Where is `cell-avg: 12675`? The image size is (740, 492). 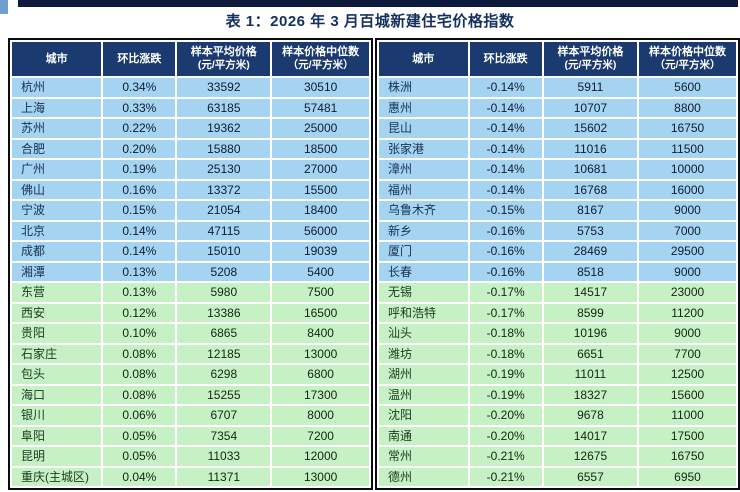 cell-avg: 12675 is located at coordinates (590, 456).